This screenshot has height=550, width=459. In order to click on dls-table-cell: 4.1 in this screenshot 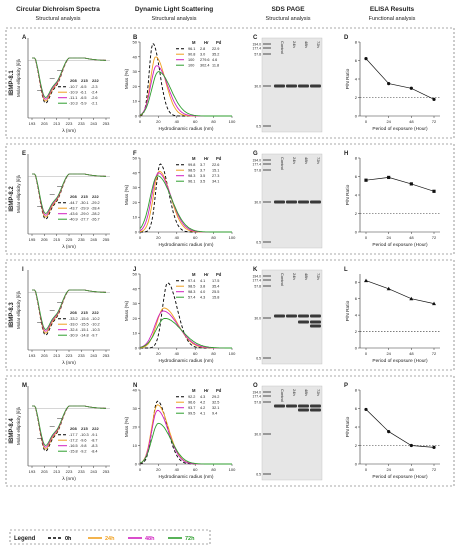, I will do `click(202, 414)`.